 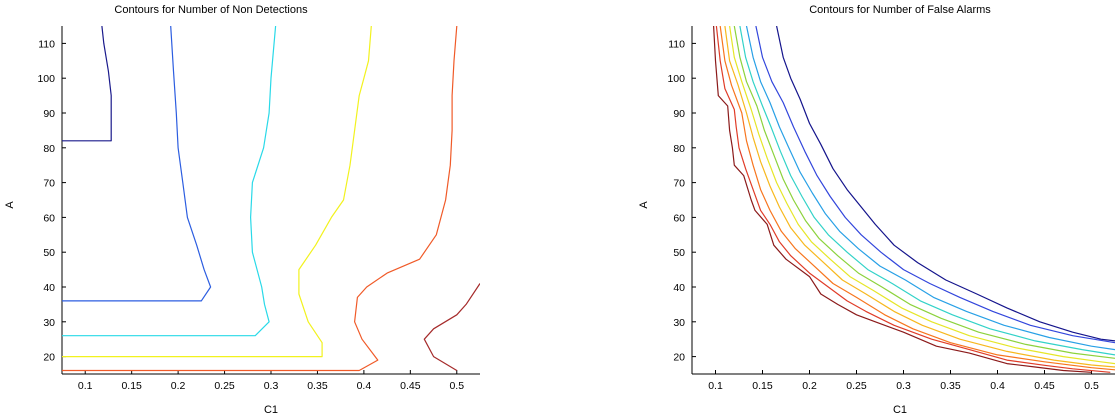 I want to click on chart-title-non-detections: Contours for Number of Non Detections, so click(x=211, y=10).